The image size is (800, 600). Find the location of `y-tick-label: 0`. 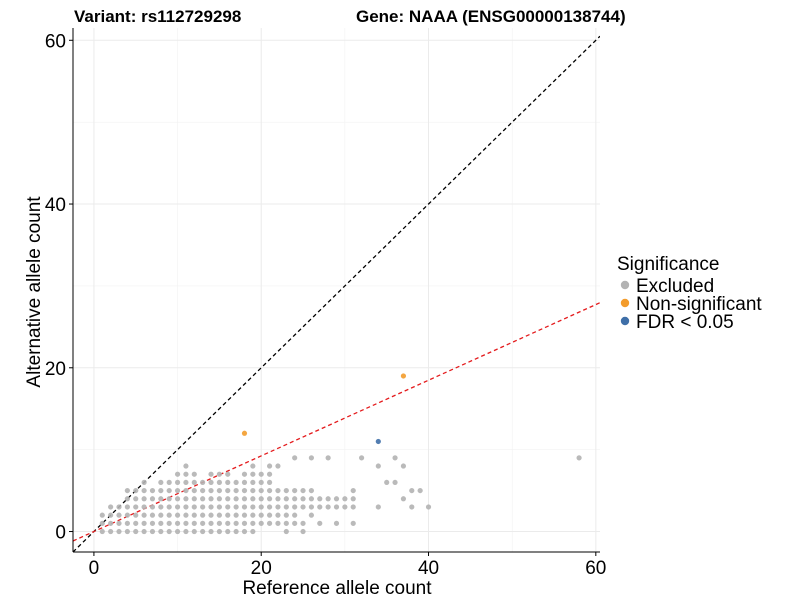

y-tick-label: 0 is located at coordinates (60, 533).